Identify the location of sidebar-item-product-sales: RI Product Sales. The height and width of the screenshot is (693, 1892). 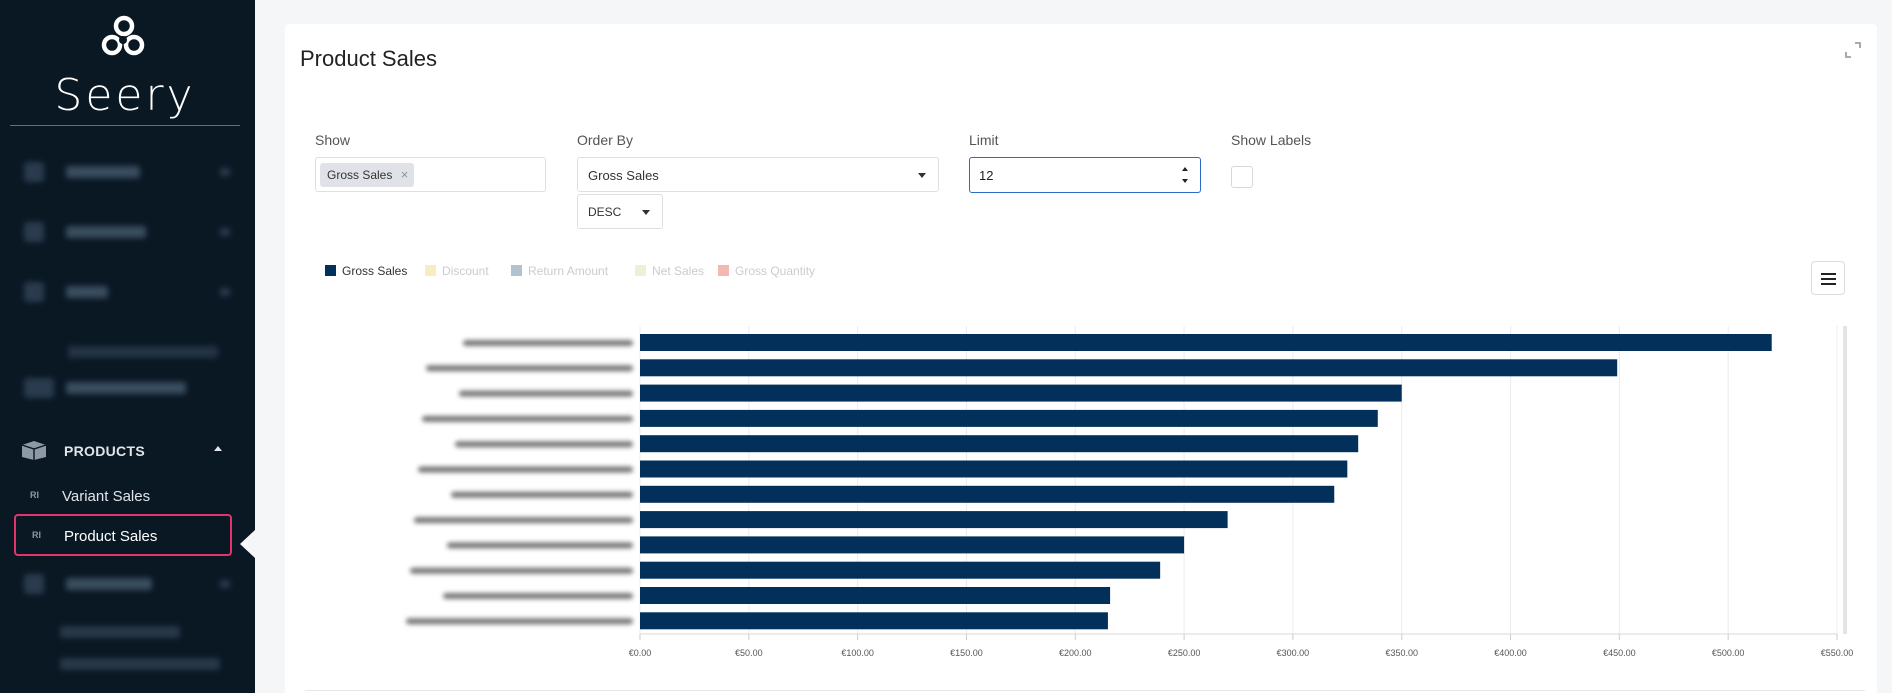
(123, 535).